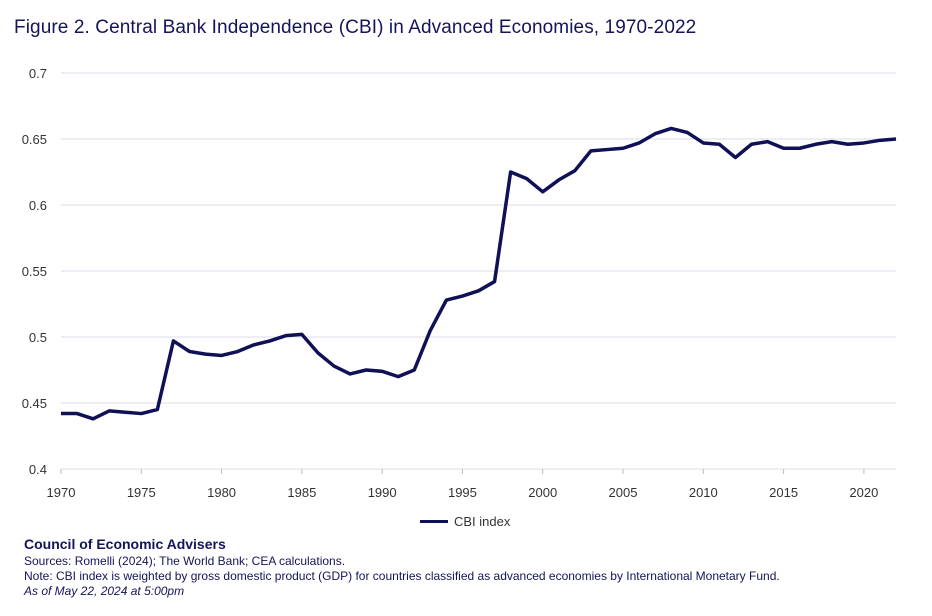  What do you see at coordinates (623, 492) in the screenshot?
I see `x-tick-label: 2005` at bounding box center [623, 492].